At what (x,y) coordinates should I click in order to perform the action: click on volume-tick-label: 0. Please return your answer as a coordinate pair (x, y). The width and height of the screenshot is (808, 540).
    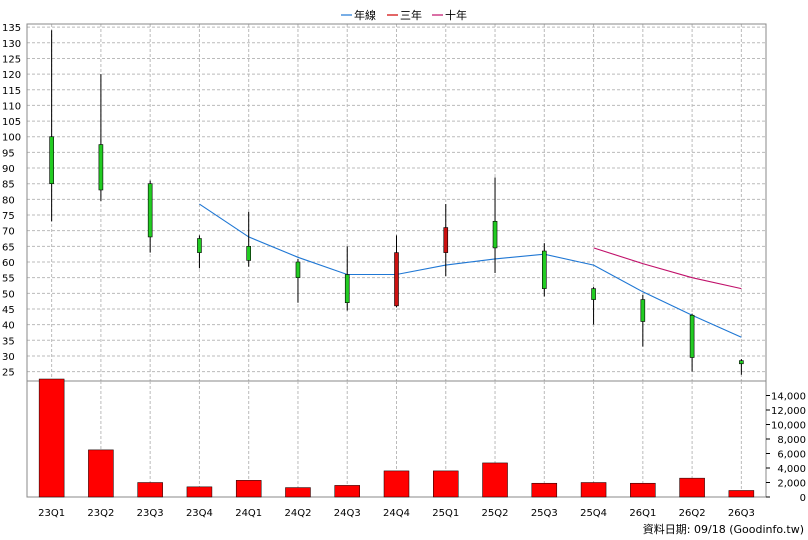
    Looking at the image, I should click on (803, 498).